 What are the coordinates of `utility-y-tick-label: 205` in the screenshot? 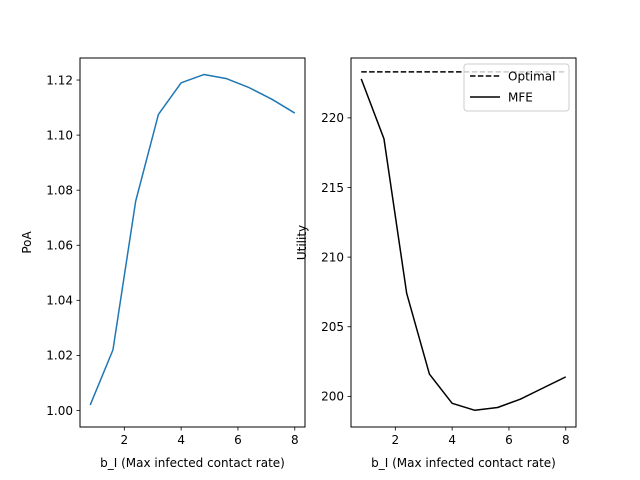 It's located at (332, 327).